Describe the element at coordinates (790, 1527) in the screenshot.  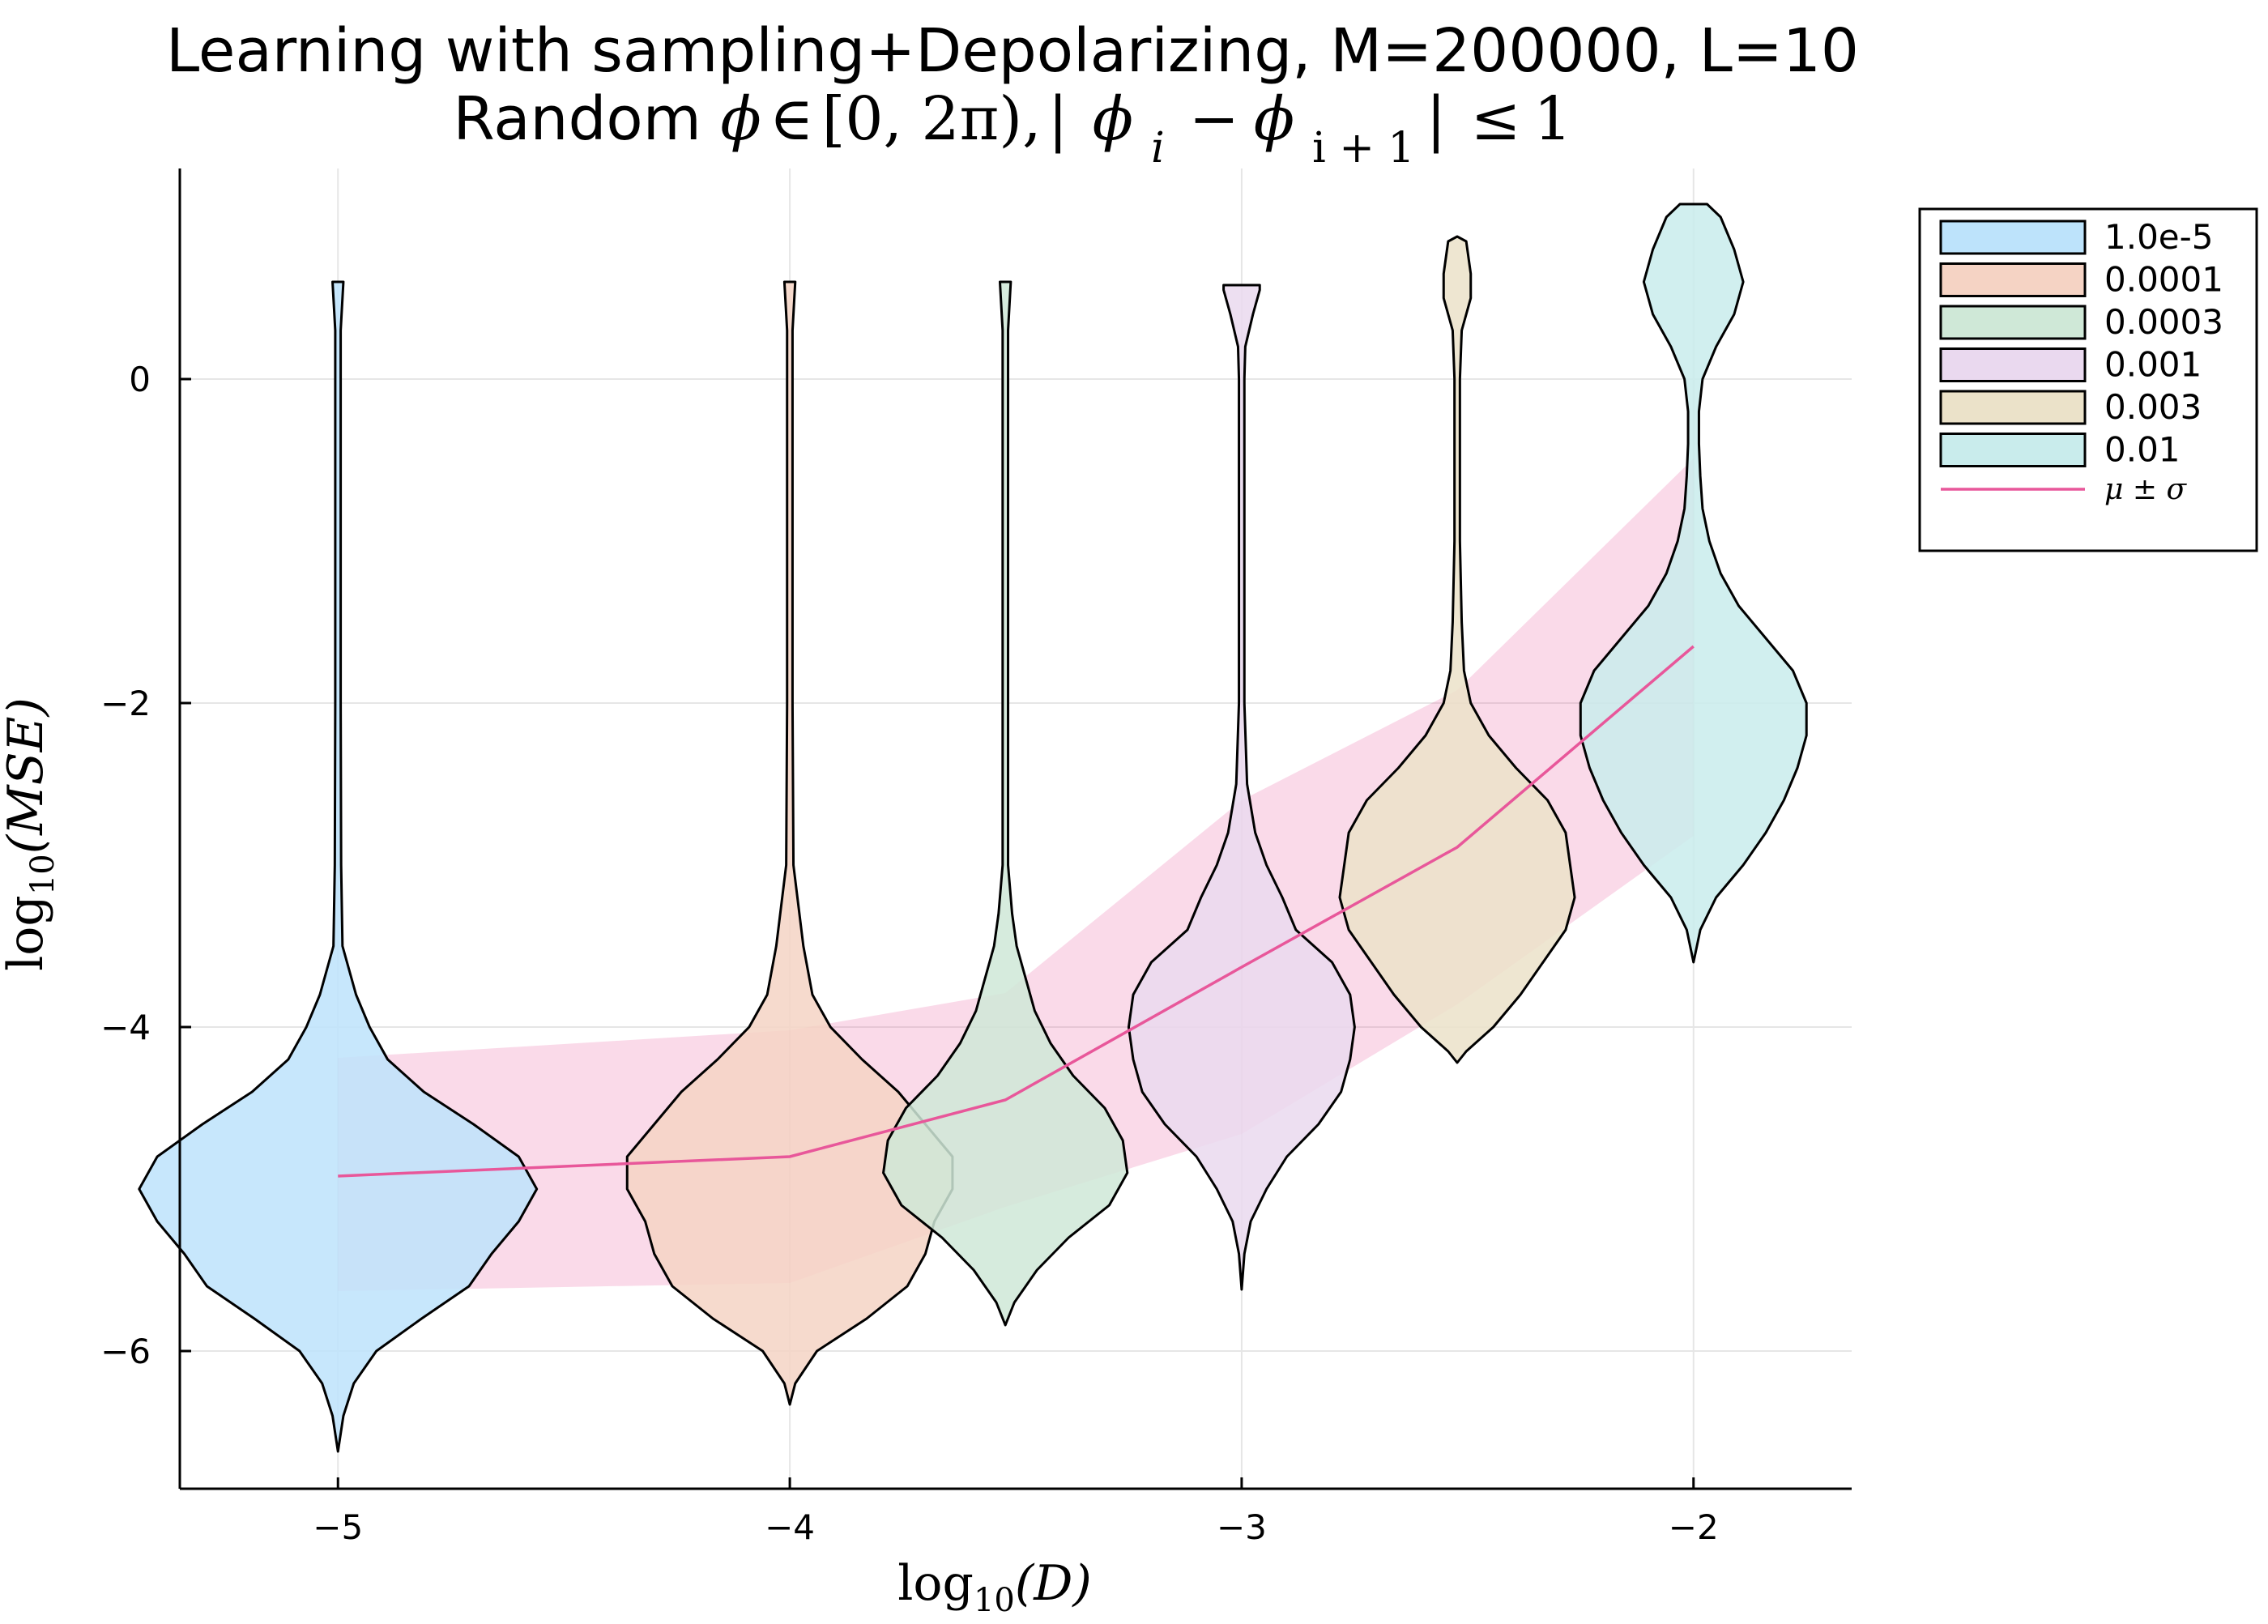
I see `x-tick-label: −4` at that location.